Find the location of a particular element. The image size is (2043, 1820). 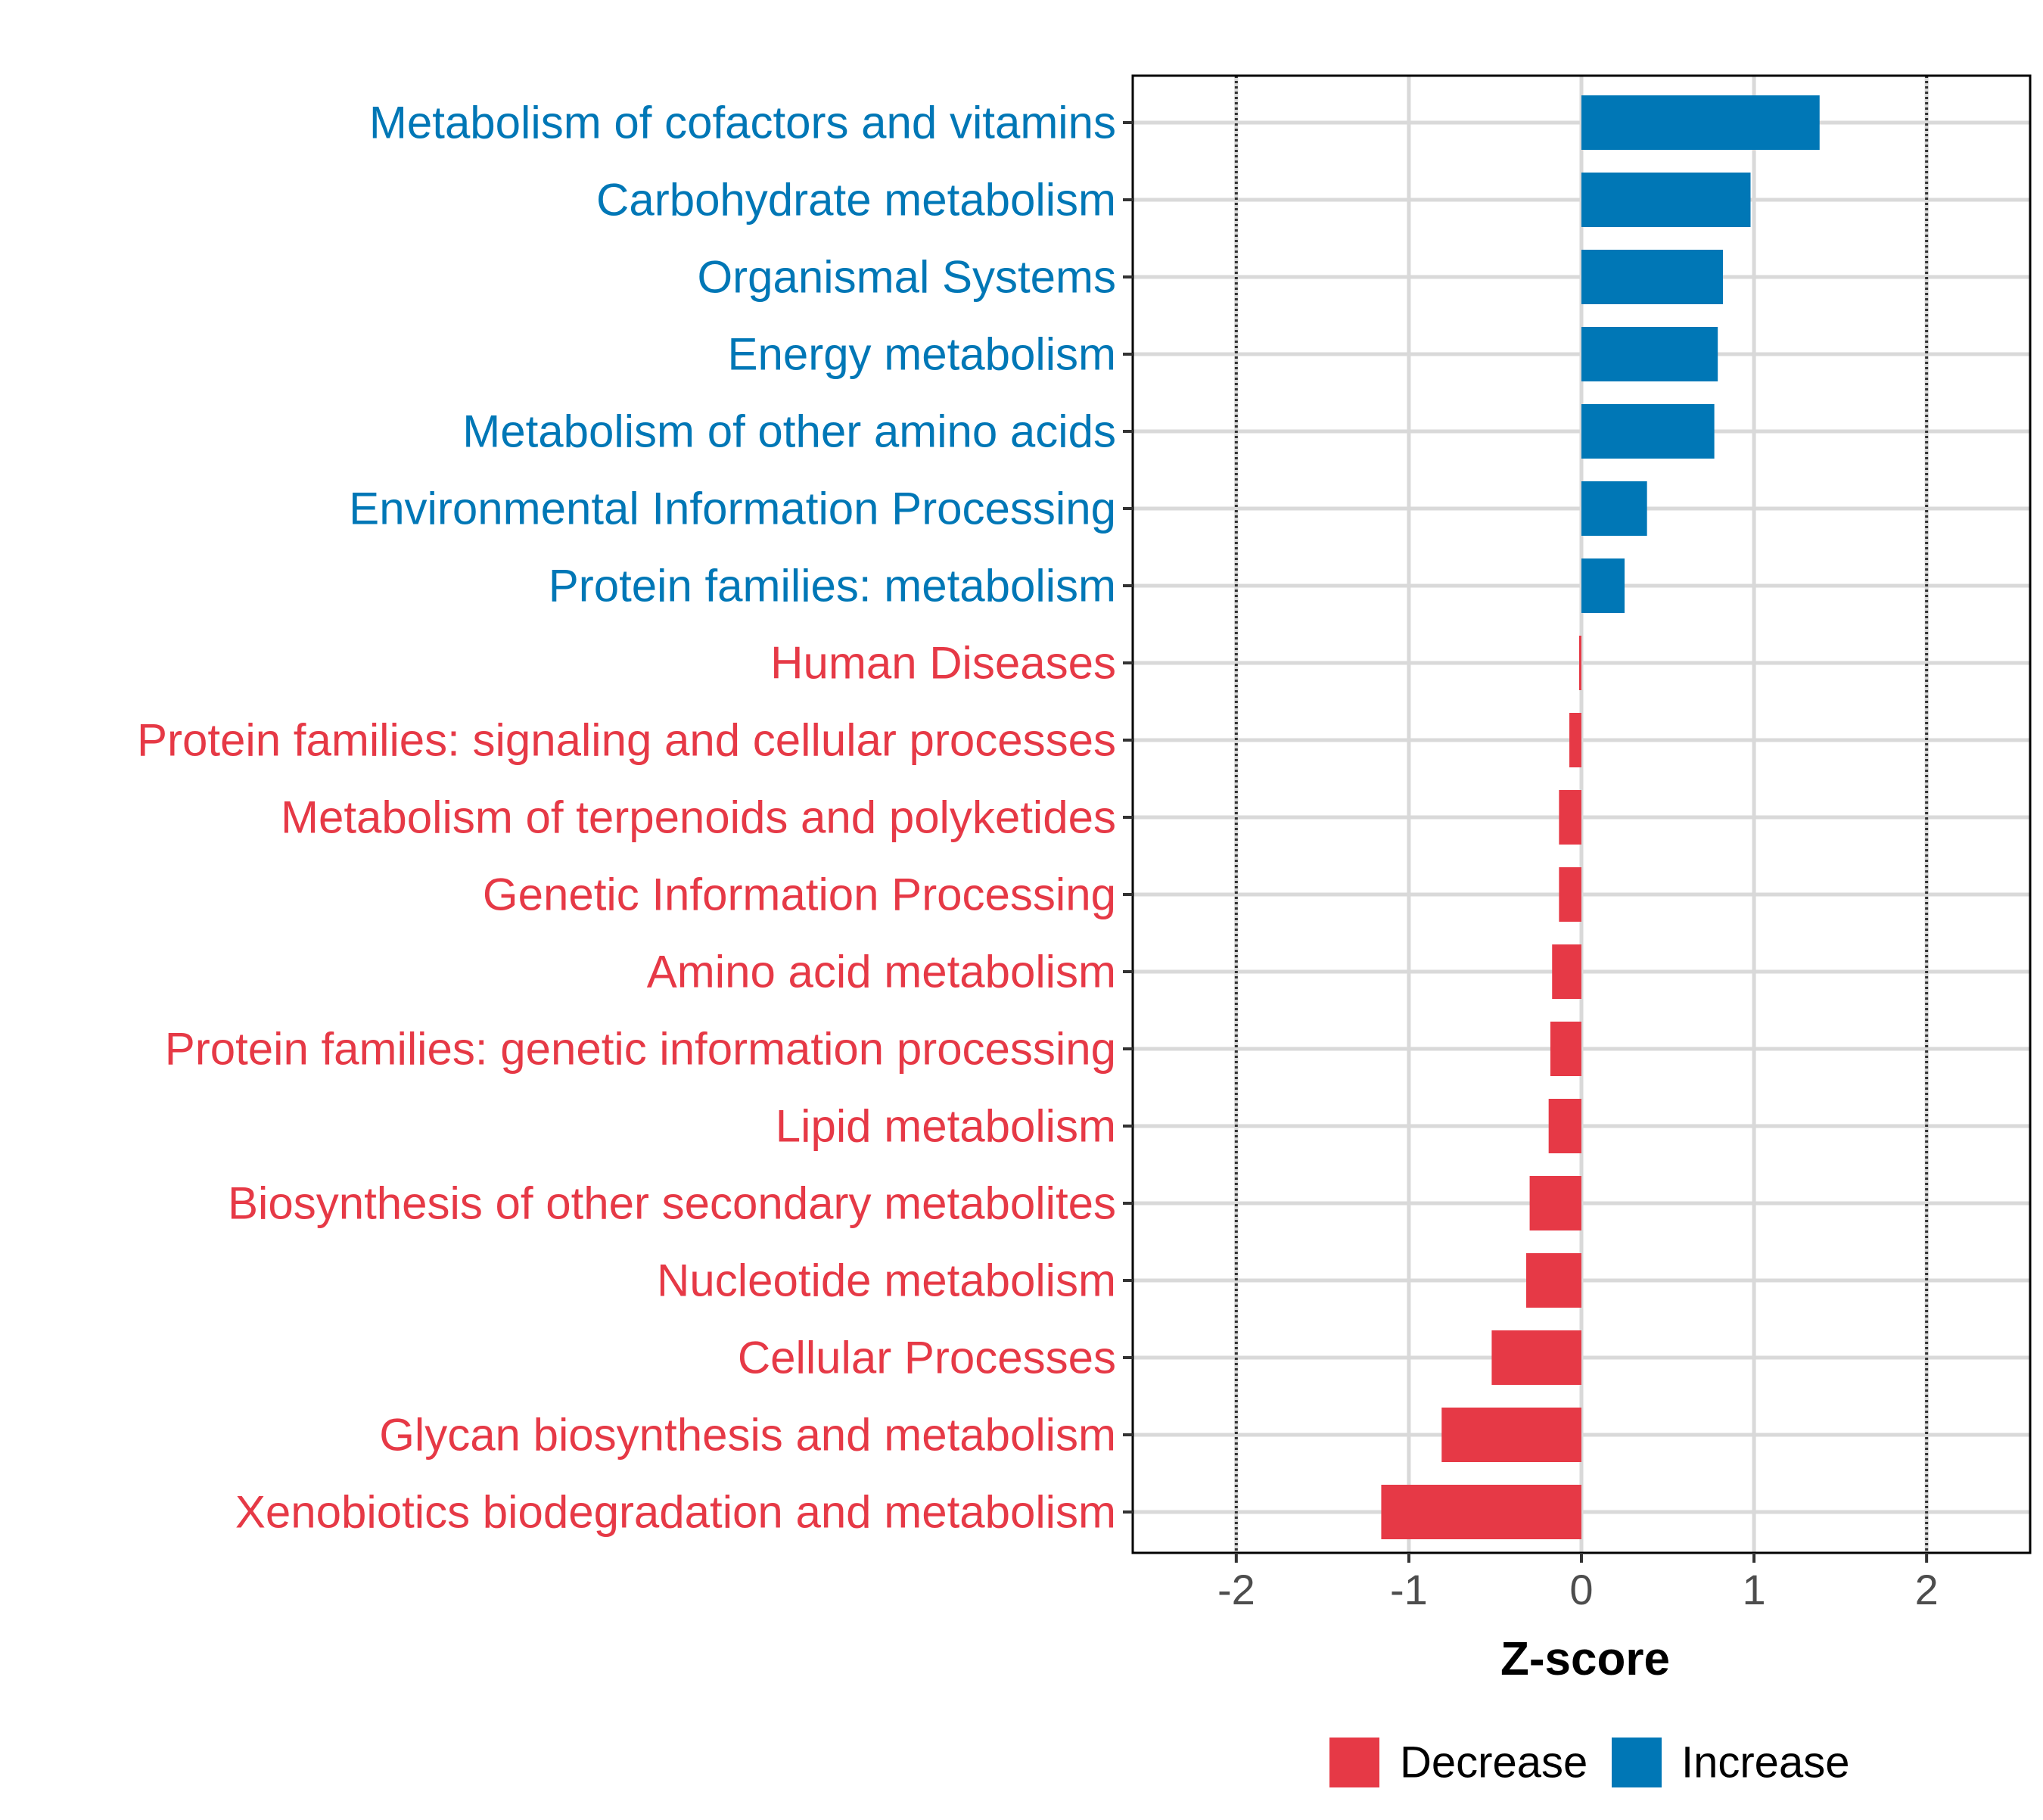

legend-key-increase is located at coordinates (1637, 1762).